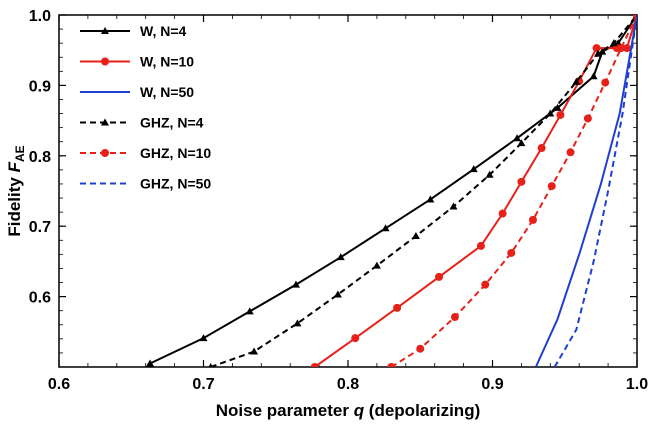  Describe the element at coordinates (16, 190) in the screenshot. I see `y-axis-label: Fidelity FAE` at that location.